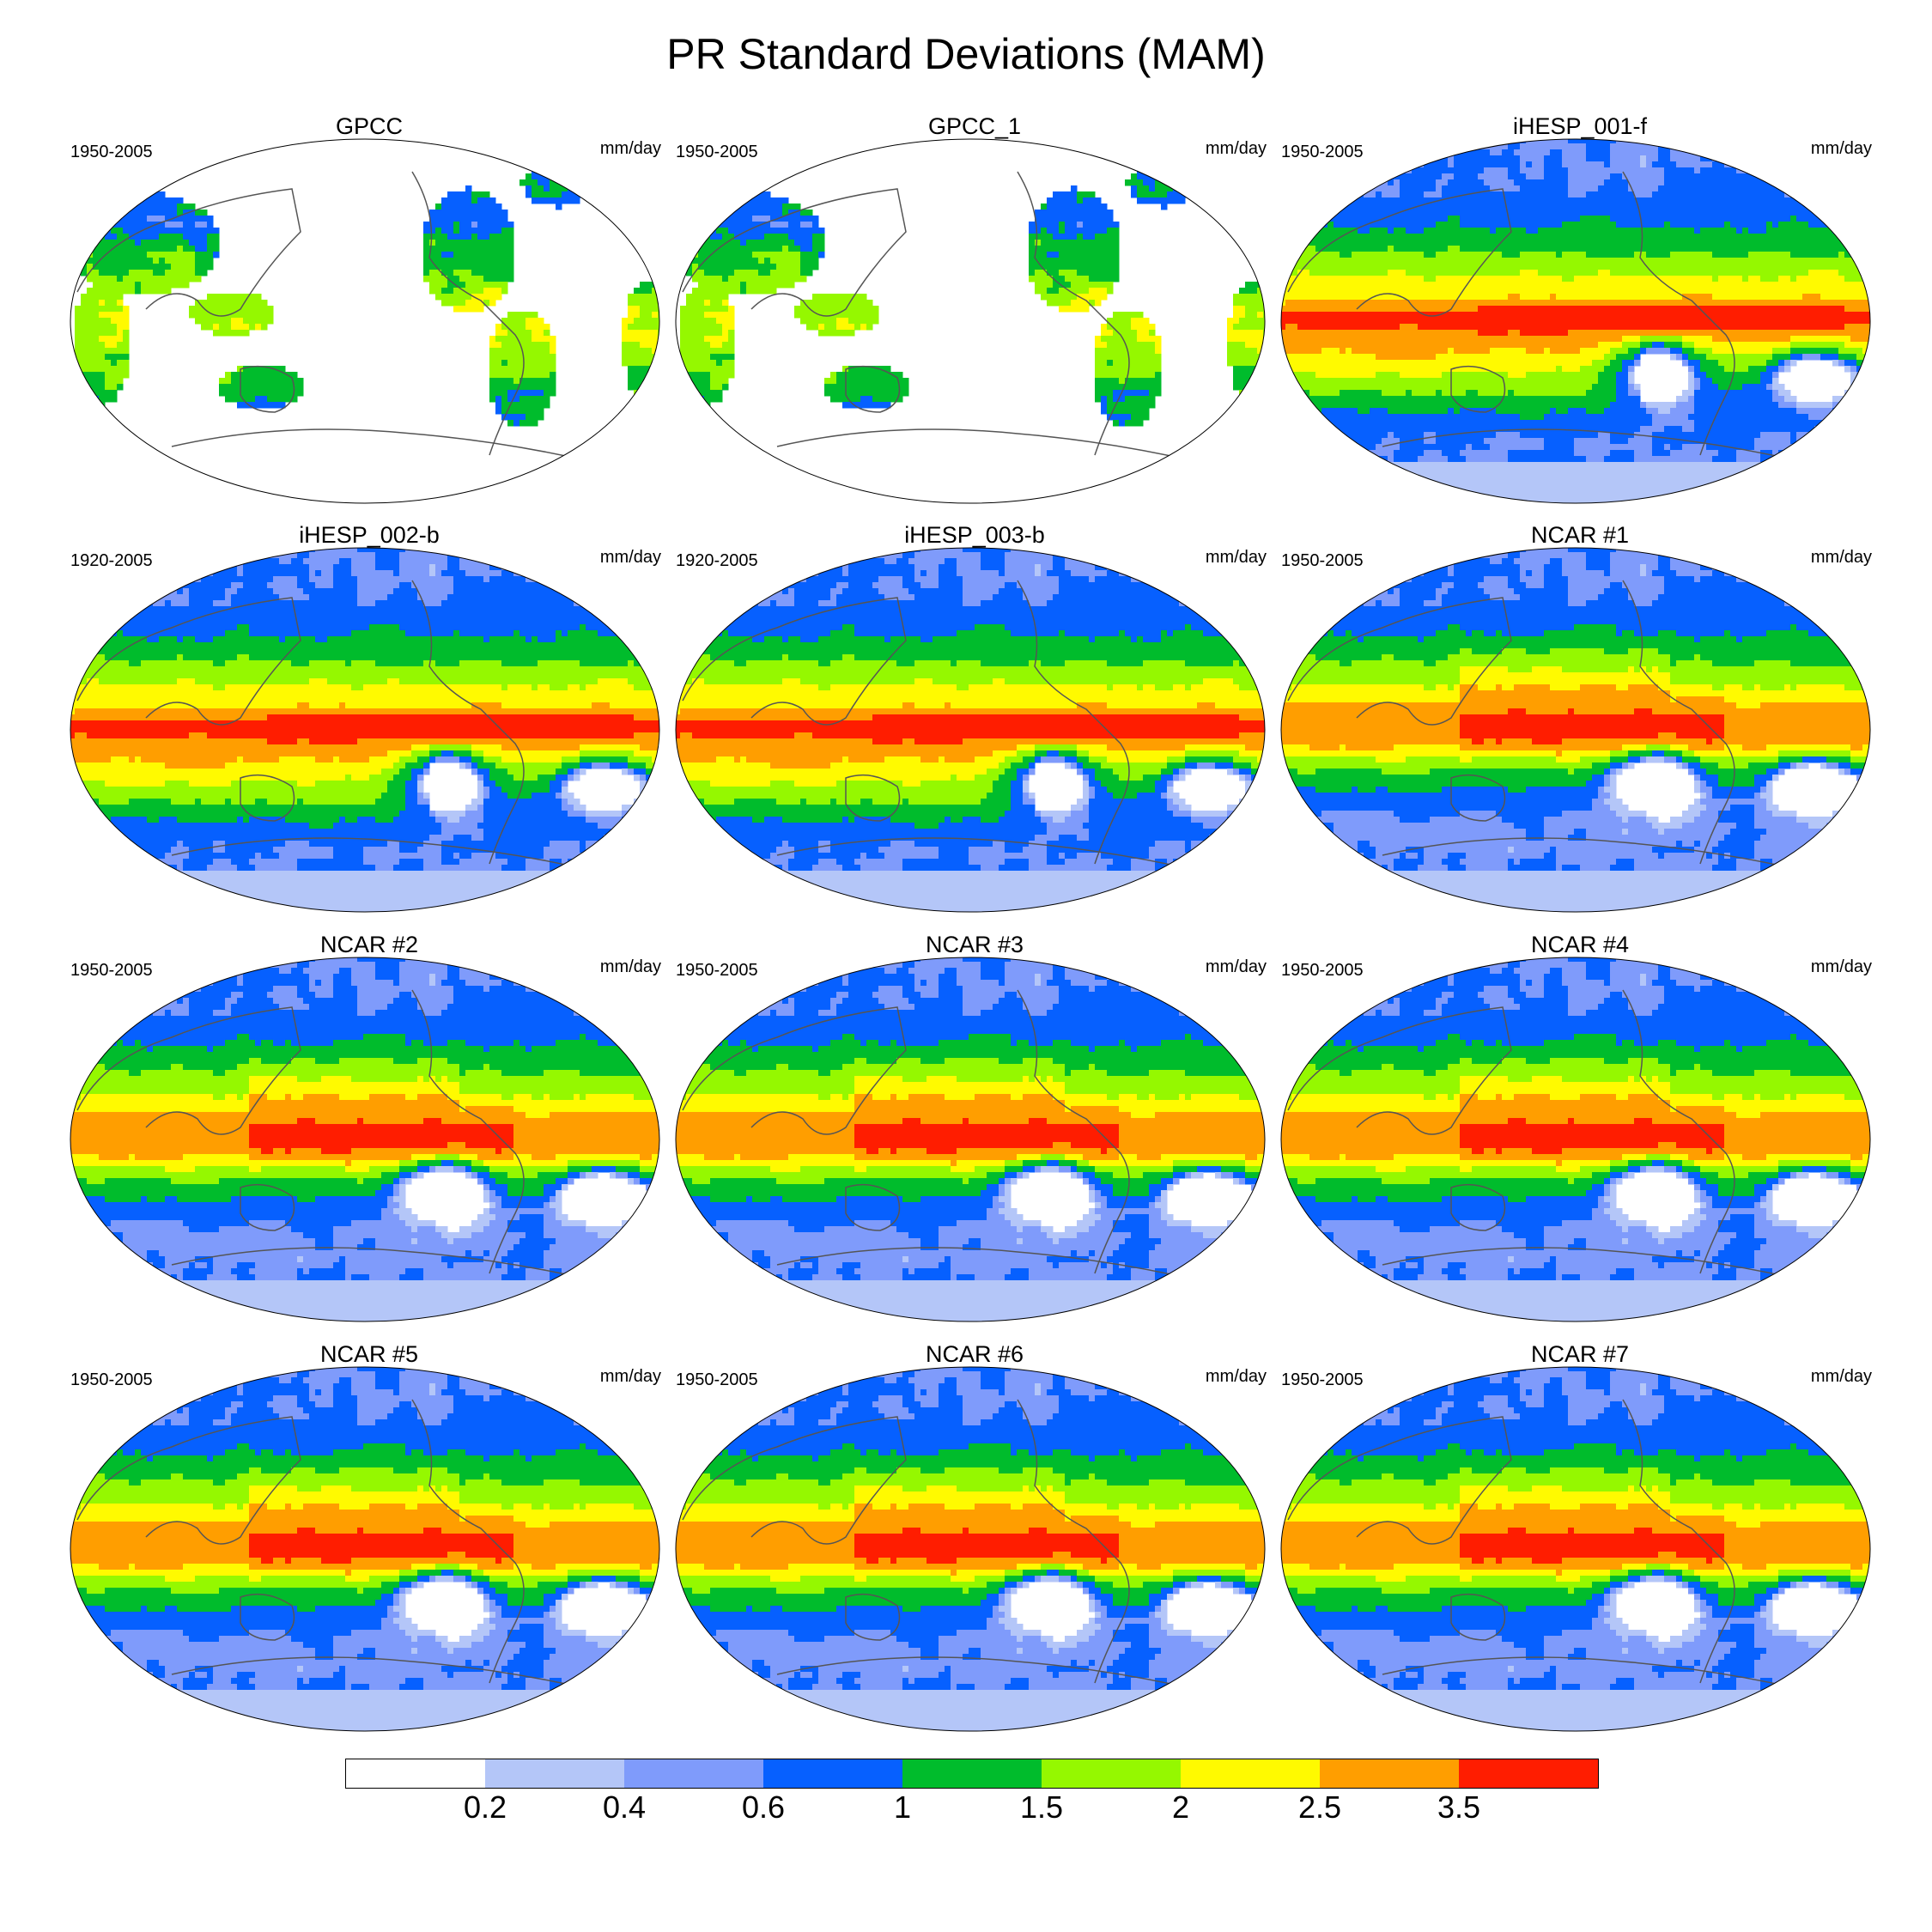 The image size is (1932, 1932). I want to click on panel-title: iHESP_001-f, so click(1579, 127).